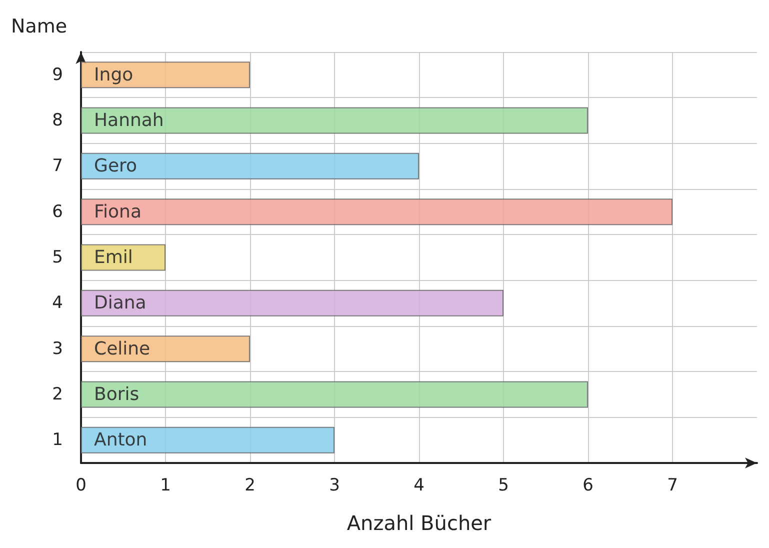  I want to click on y-tick-label: 1, so click(57, 440).